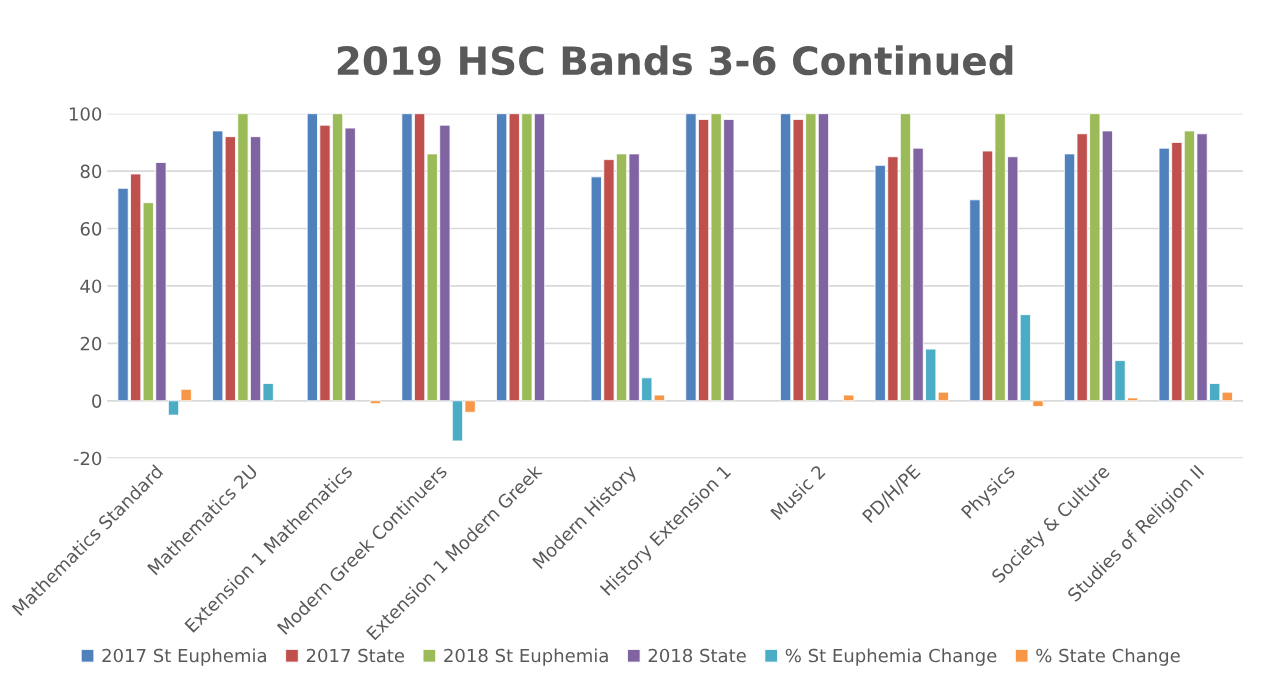 The height and width of the screenshot is (689, 1262). I want to click on y-tick-label: 100, so click(85, 114).